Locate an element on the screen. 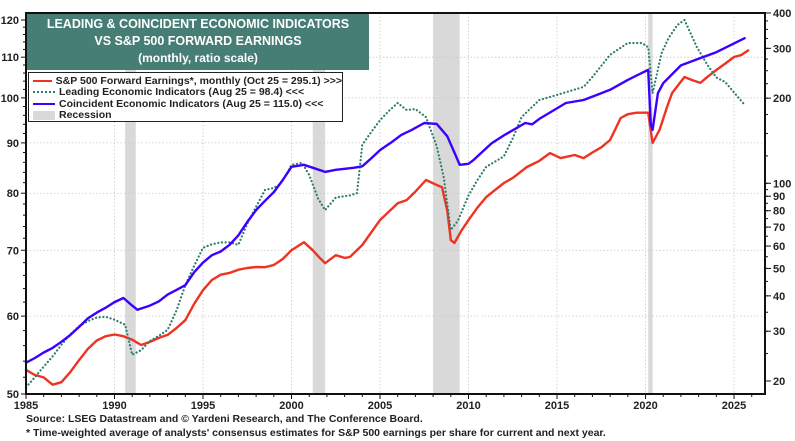 This screenshot has width=795, height=441. right-tick-label: 50 is located at coordinates (779, 269).